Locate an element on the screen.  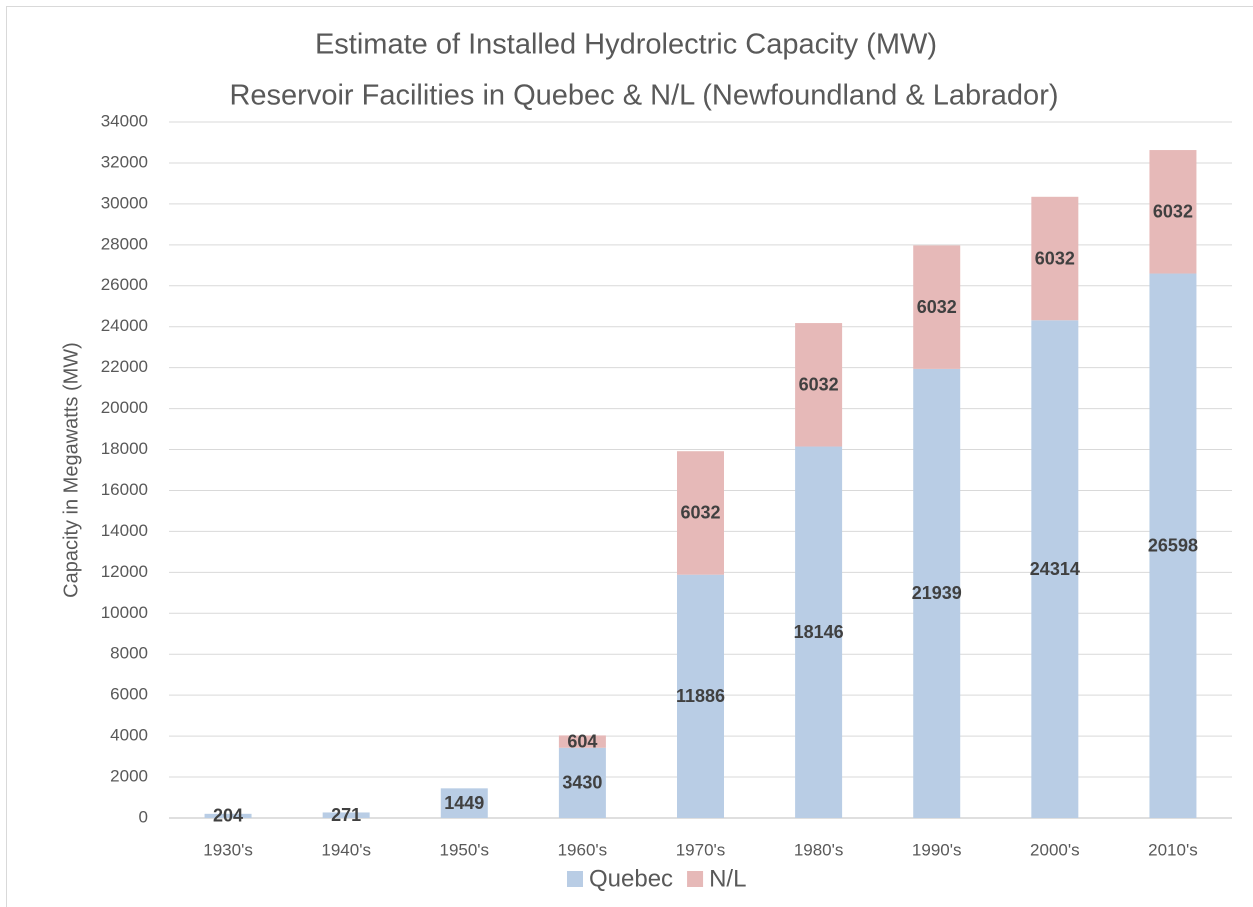
legend-label: N/L is located at coordinates (727, 878).